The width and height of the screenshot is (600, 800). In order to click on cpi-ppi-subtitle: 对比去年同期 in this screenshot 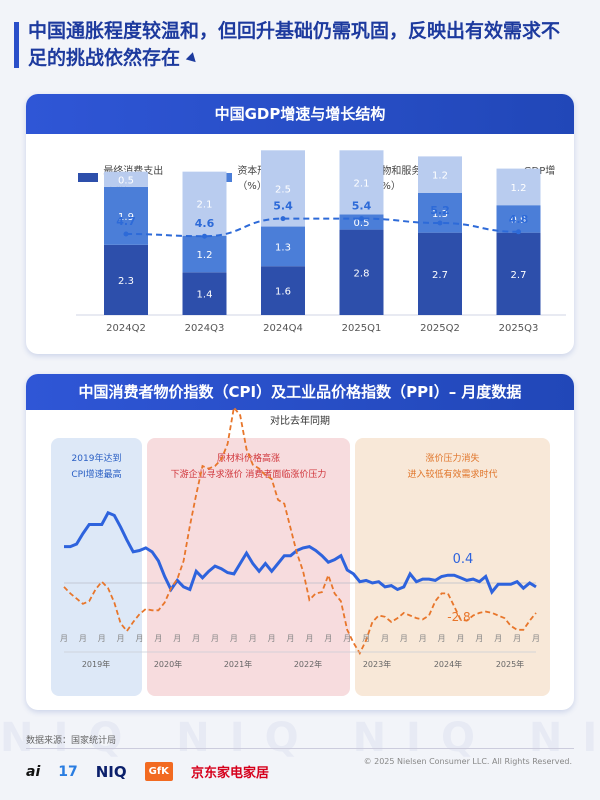, I will do `click(300, 421)`.